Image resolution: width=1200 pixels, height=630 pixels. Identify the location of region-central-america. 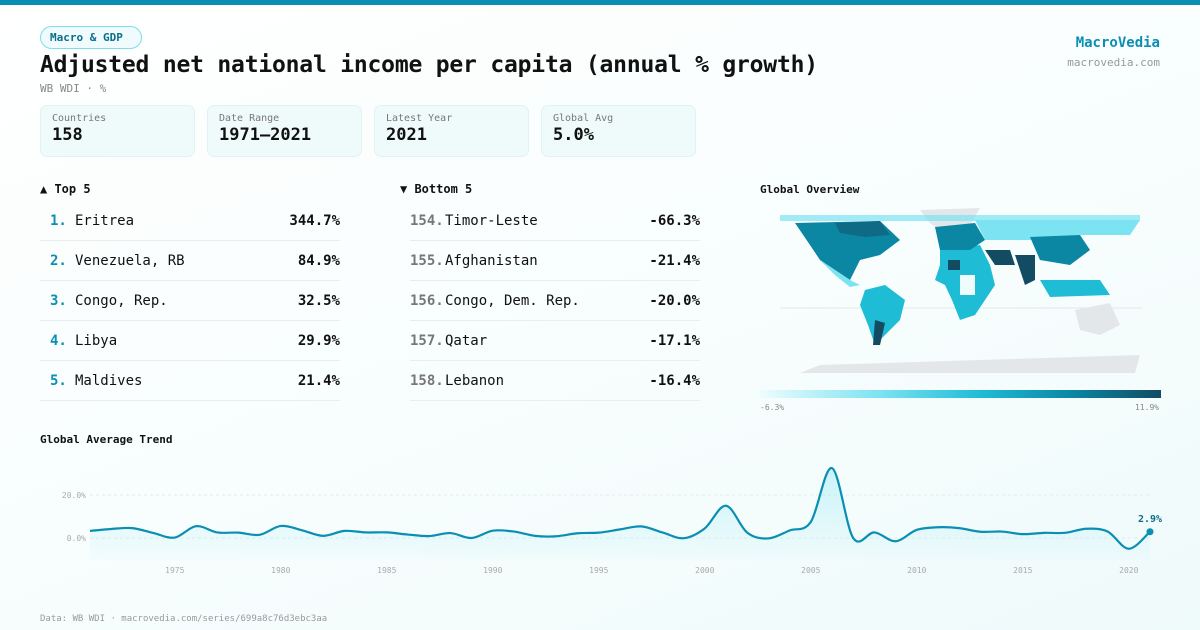
(840, 273).